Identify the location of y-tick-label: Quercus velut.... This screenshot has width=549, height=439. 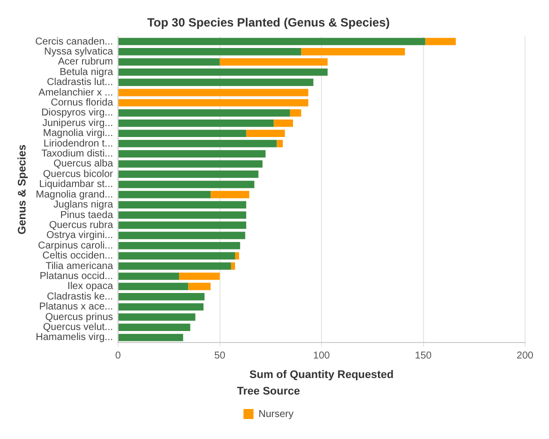
(78, 328).